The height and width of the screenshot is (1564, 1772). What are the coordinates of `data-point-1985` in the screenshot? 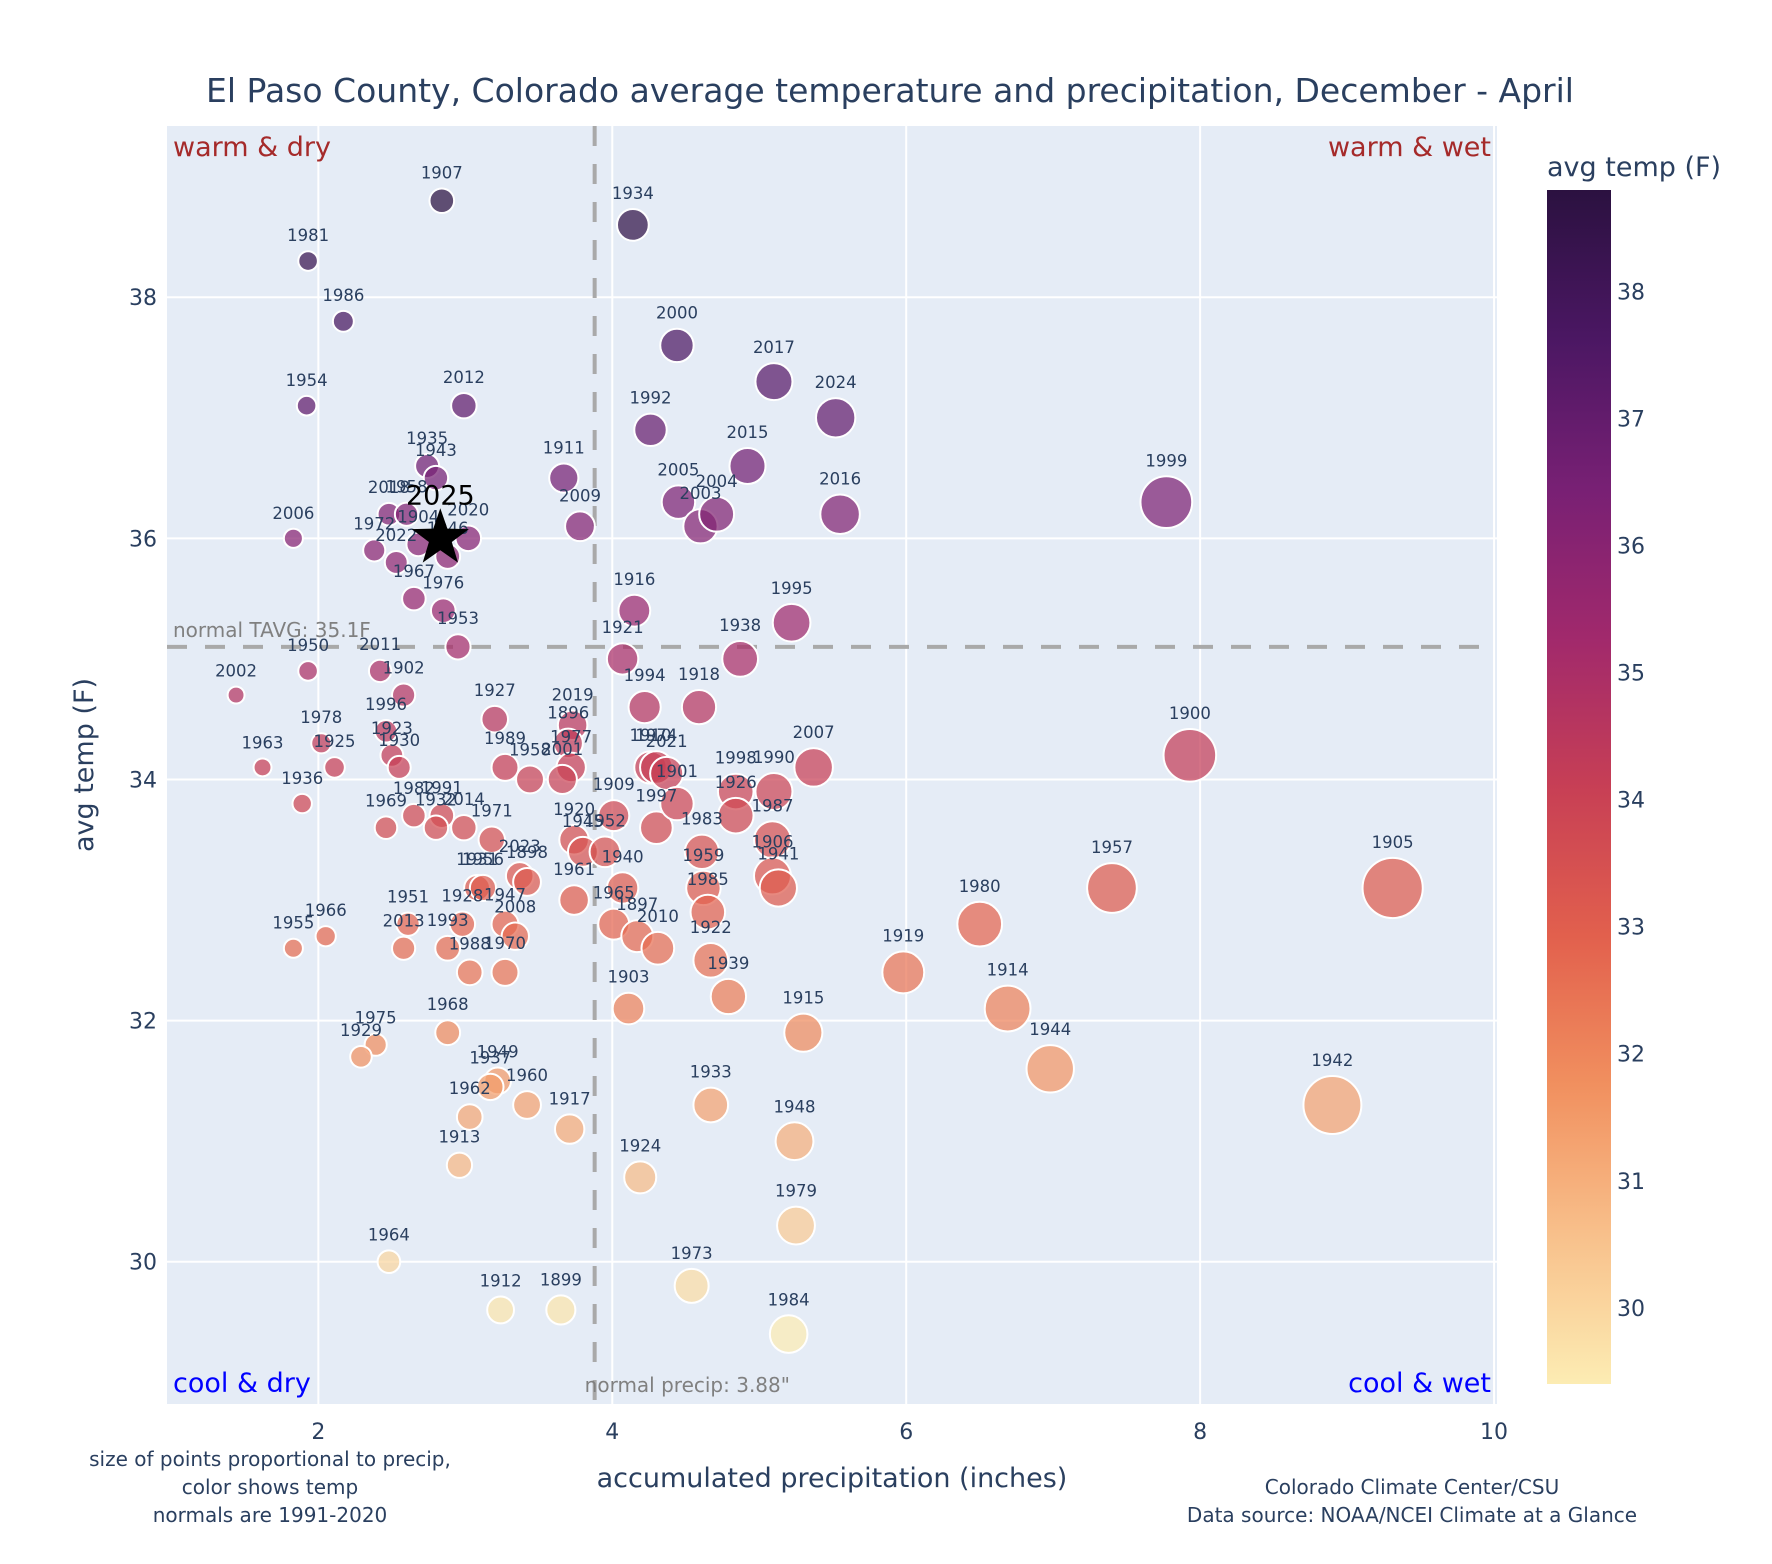 It's located at (708, 912).